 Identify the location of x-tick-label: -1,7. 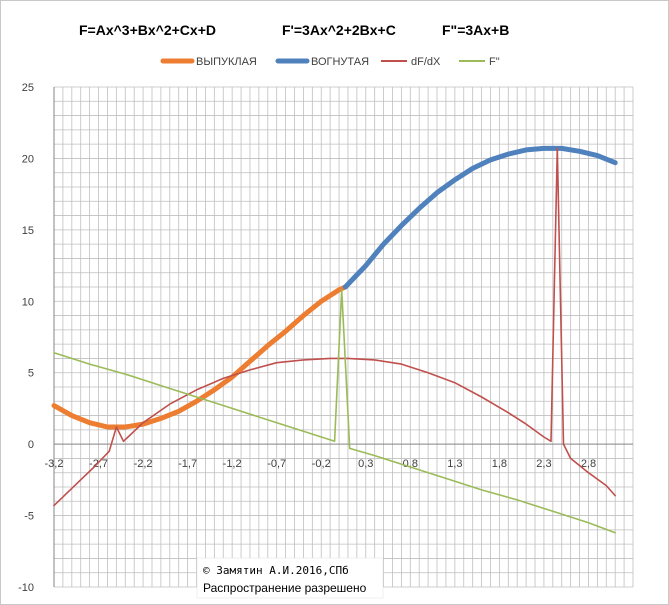
(187, 464).